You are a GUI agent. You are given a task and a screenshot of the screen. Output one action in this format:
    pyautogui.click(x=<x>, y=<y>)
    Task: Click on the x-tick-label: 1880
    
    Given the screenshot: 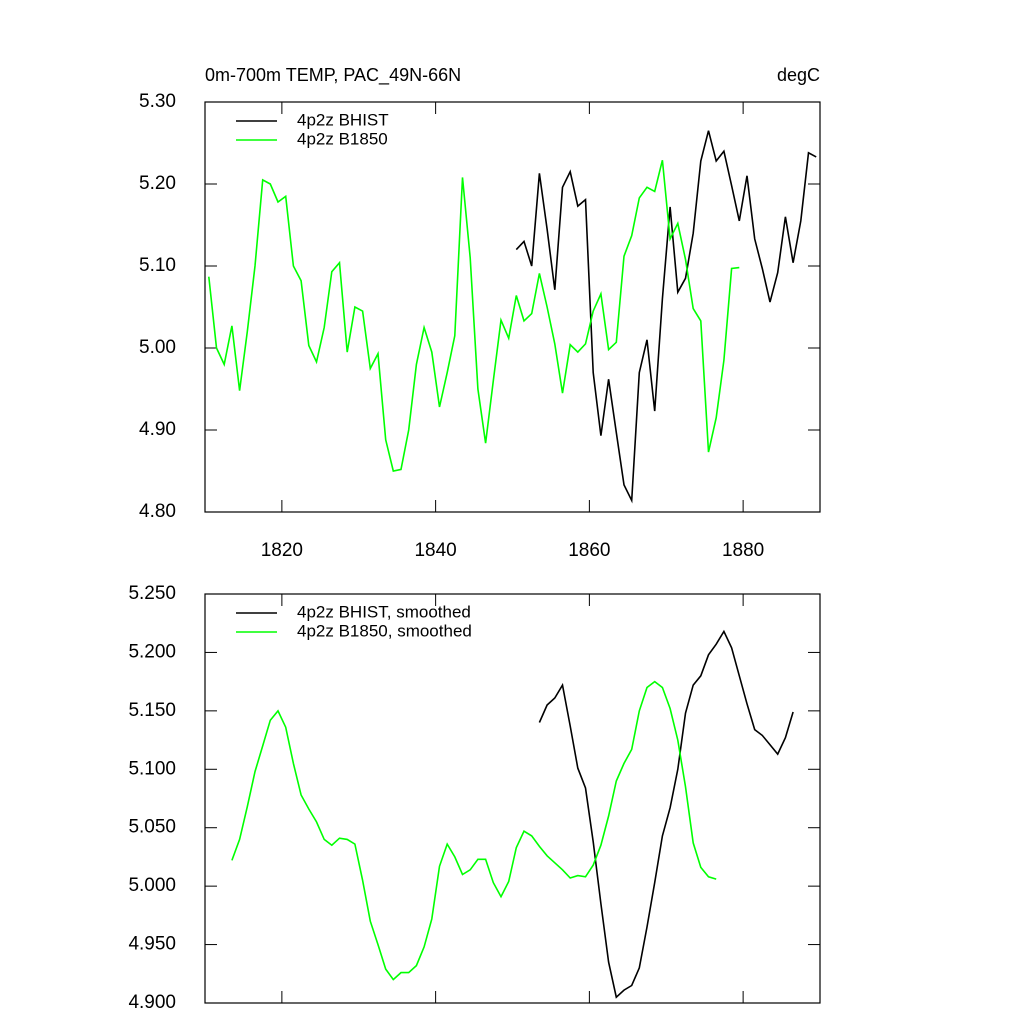 What is the action you would take?
    pyautogui.click(x=743, y=550)
    